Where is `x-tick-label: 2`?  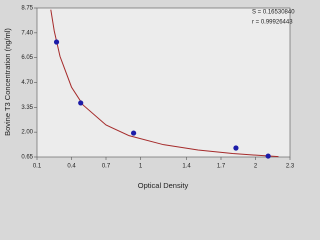 x-tick-label: 2 is located at coordinates (256, 167).